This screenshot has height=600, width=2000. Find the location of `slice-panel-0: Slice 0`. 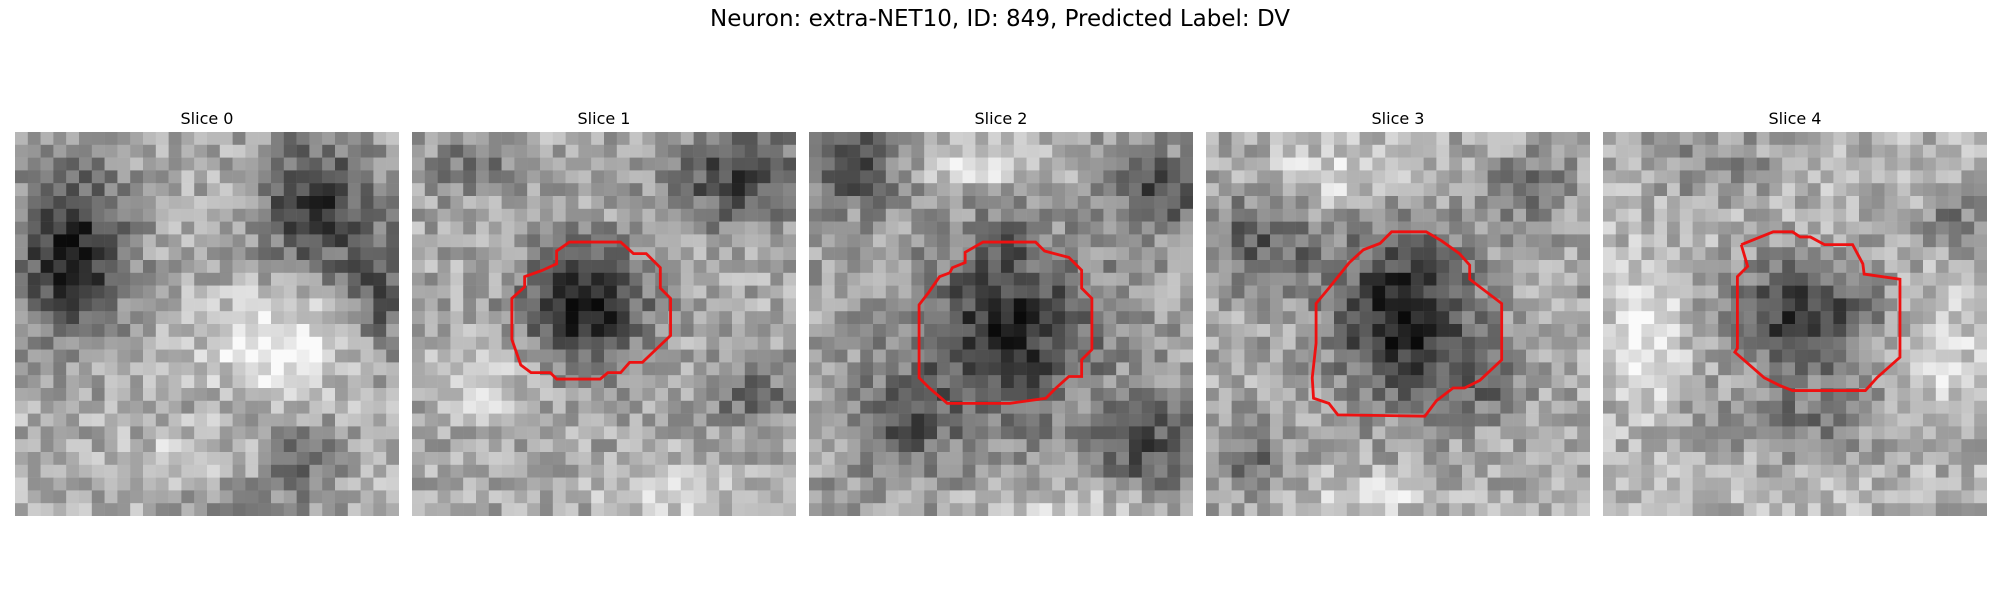

slice-panel-0: Slice 0 is located at coordinates (207, 311).